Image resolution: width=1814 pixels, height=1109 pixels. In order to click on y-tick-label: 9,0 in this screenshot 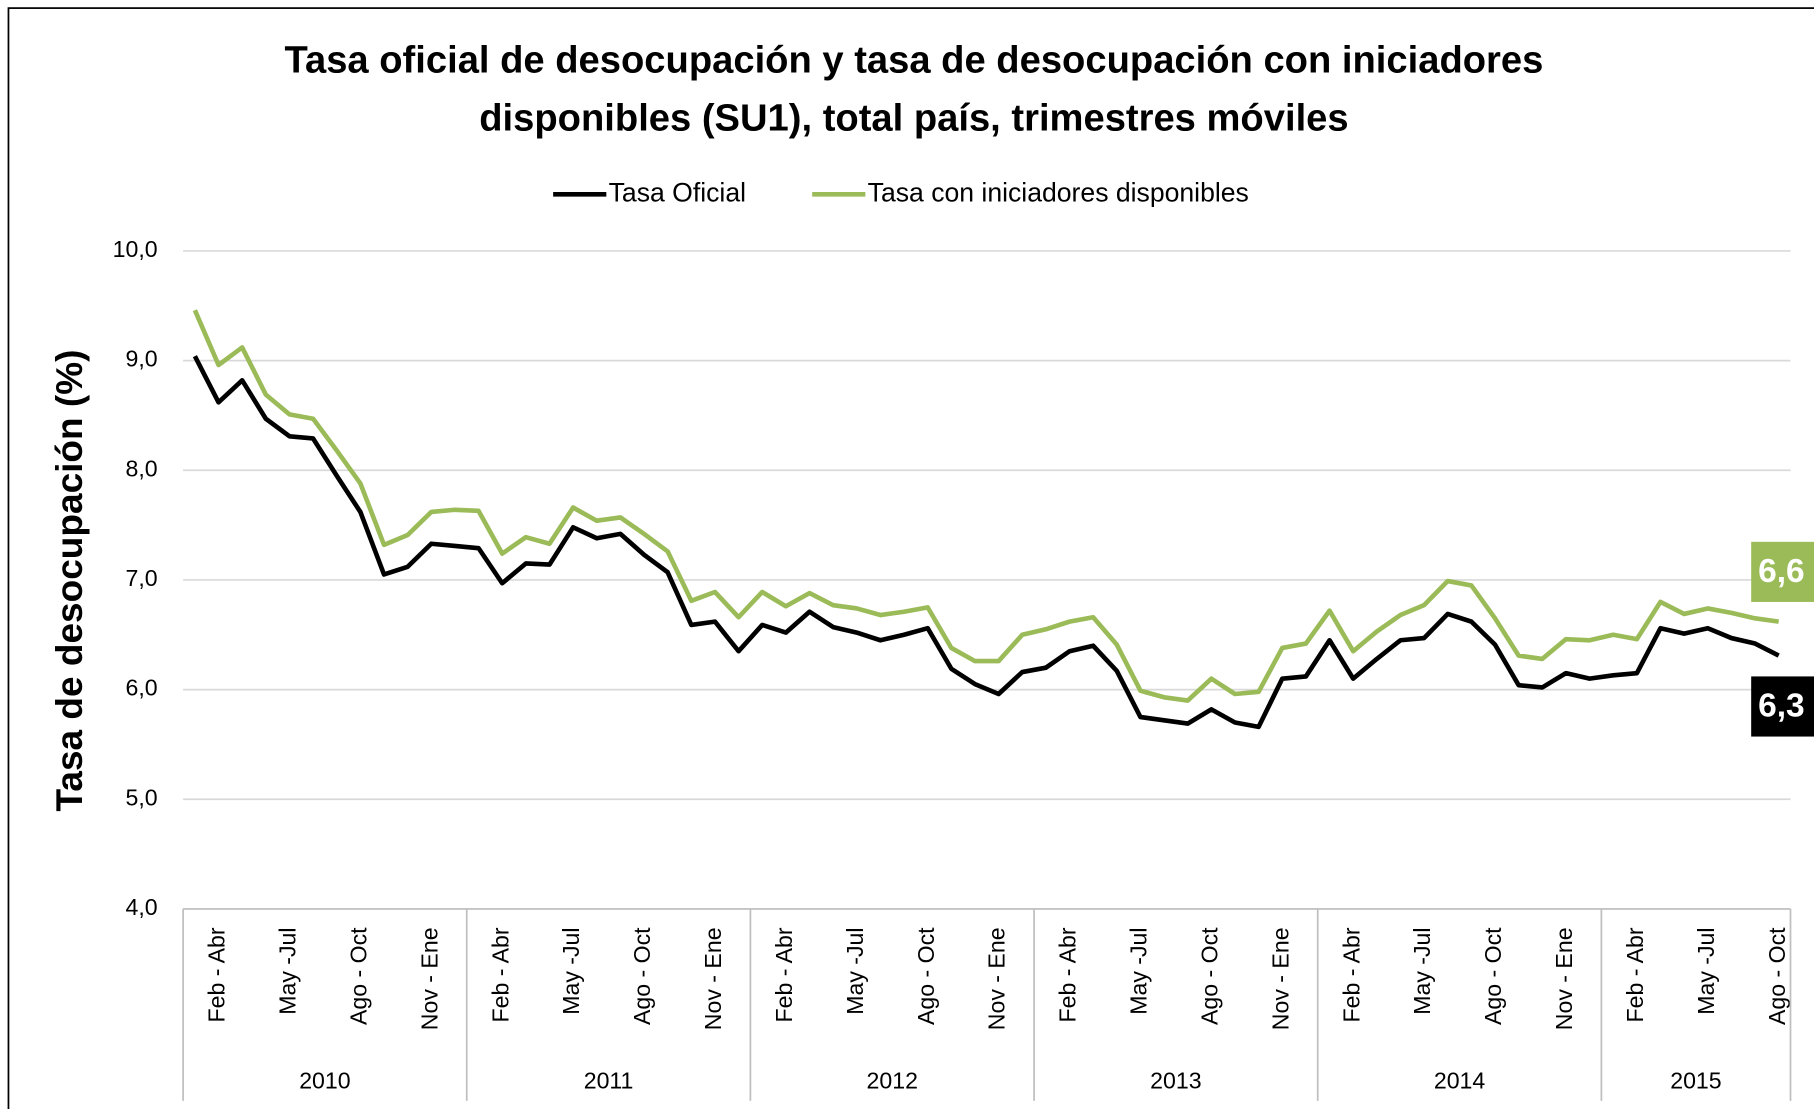, I will do `click(142, 359)`.